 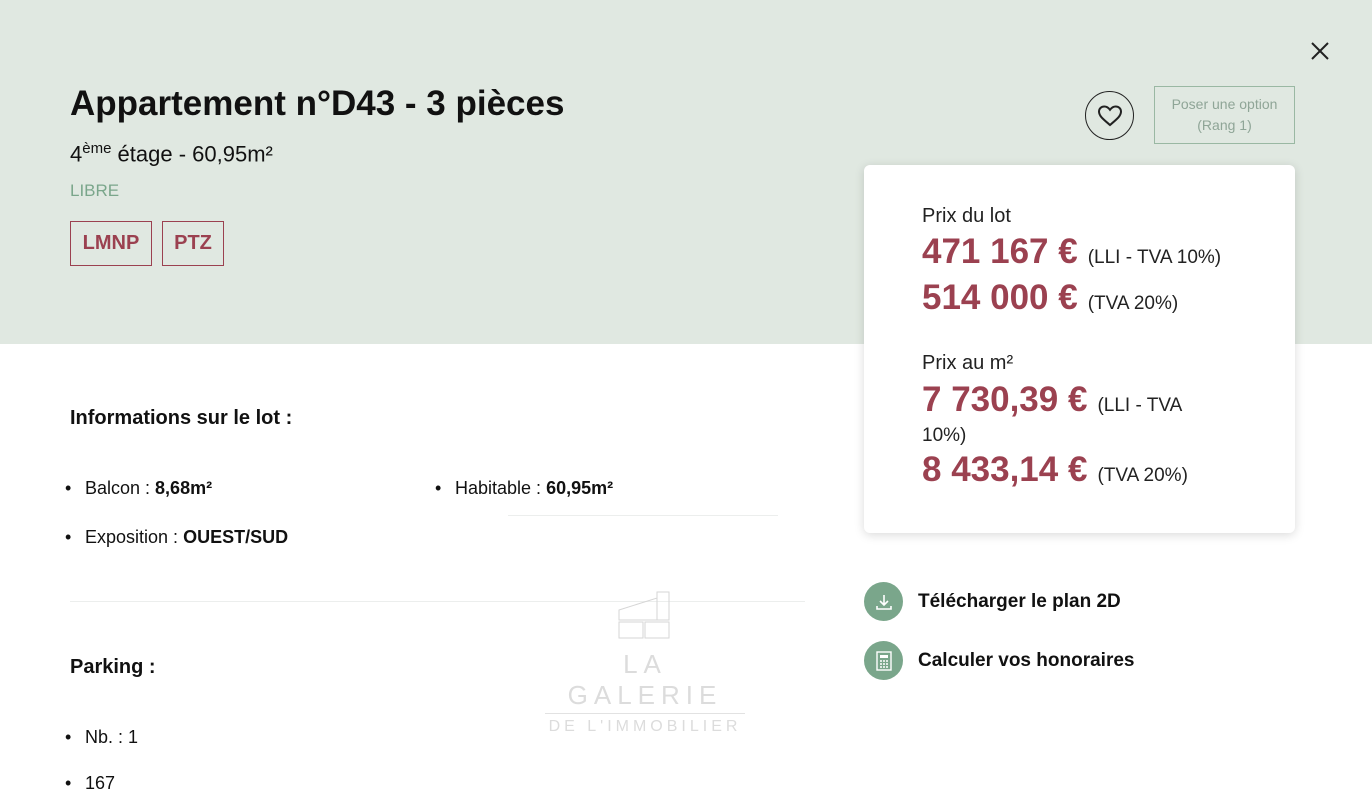 I want to click on heart-icon, so click(x=1109, y=115).